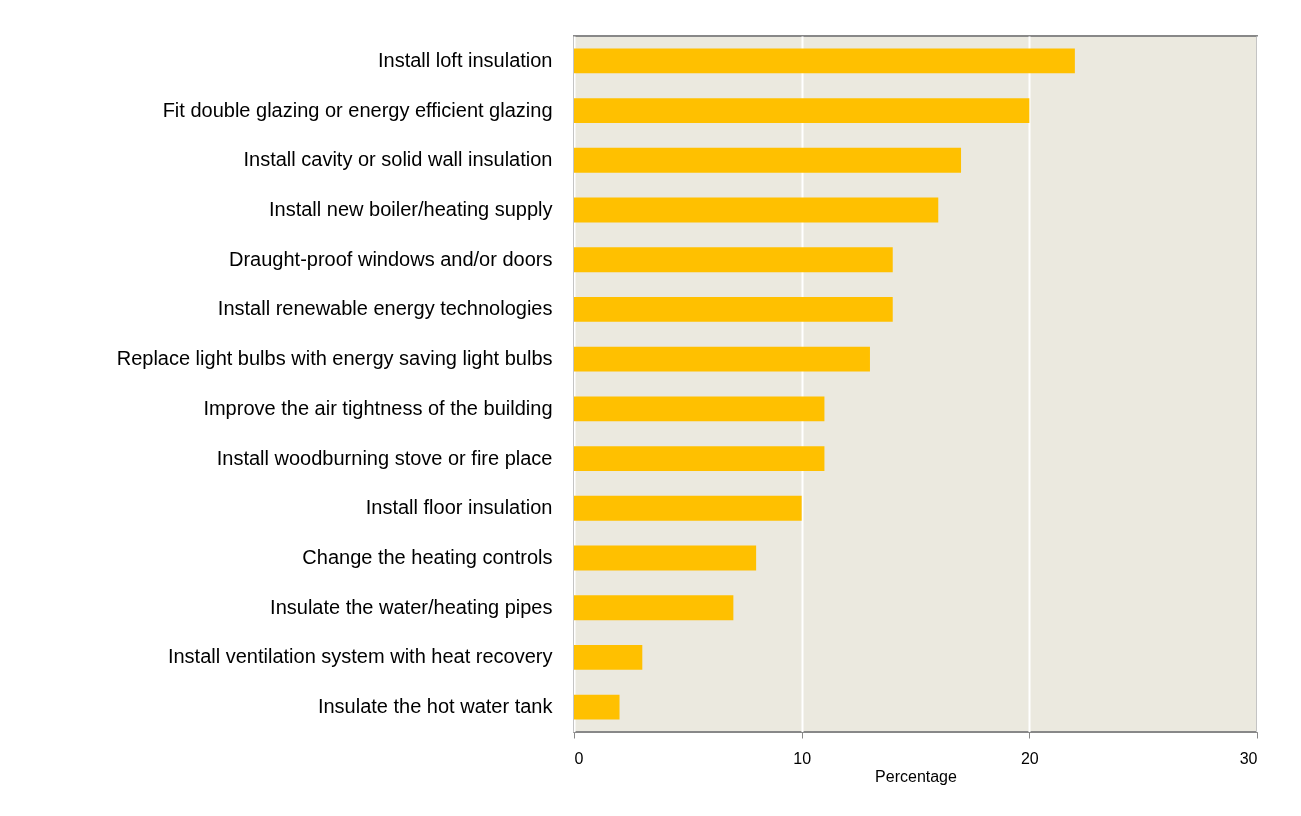 This screenshot has width=1301, height=816. What do you see at coordinates (1029, 758) in the screenshot?
I see `x-tick-label: 20` at bounding box center [1029, 758].